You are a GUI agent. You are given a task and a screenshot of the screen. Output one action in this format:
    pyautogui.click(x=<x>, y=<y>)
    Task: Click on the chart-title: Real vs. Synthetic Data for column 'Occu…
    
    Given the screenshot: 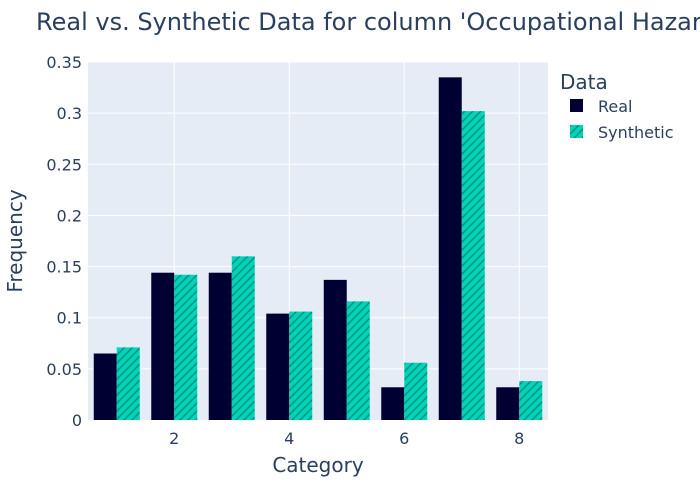 What is the action you would take?
    pyautogui.click(x=368, y=22)
    